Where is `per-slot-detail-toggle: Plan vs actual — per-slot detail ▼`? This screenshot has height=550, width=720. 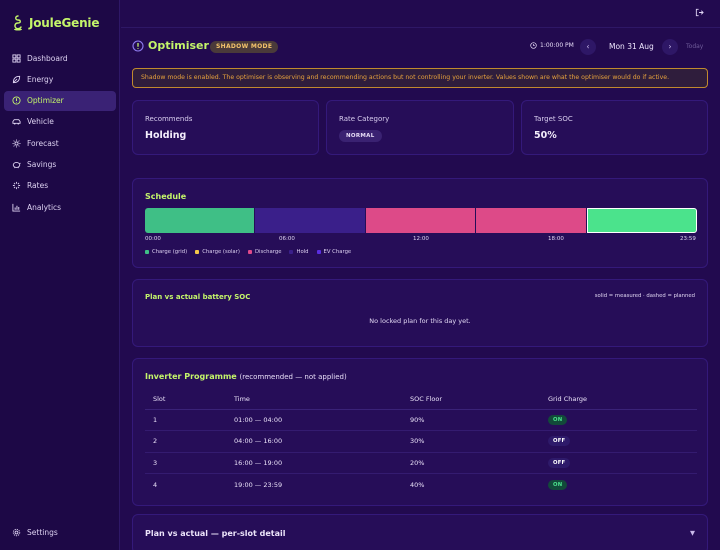 per-slot-detail-toggle: Plan vs actual — per-slot detail ▼ is located at coordinates (420, 532).